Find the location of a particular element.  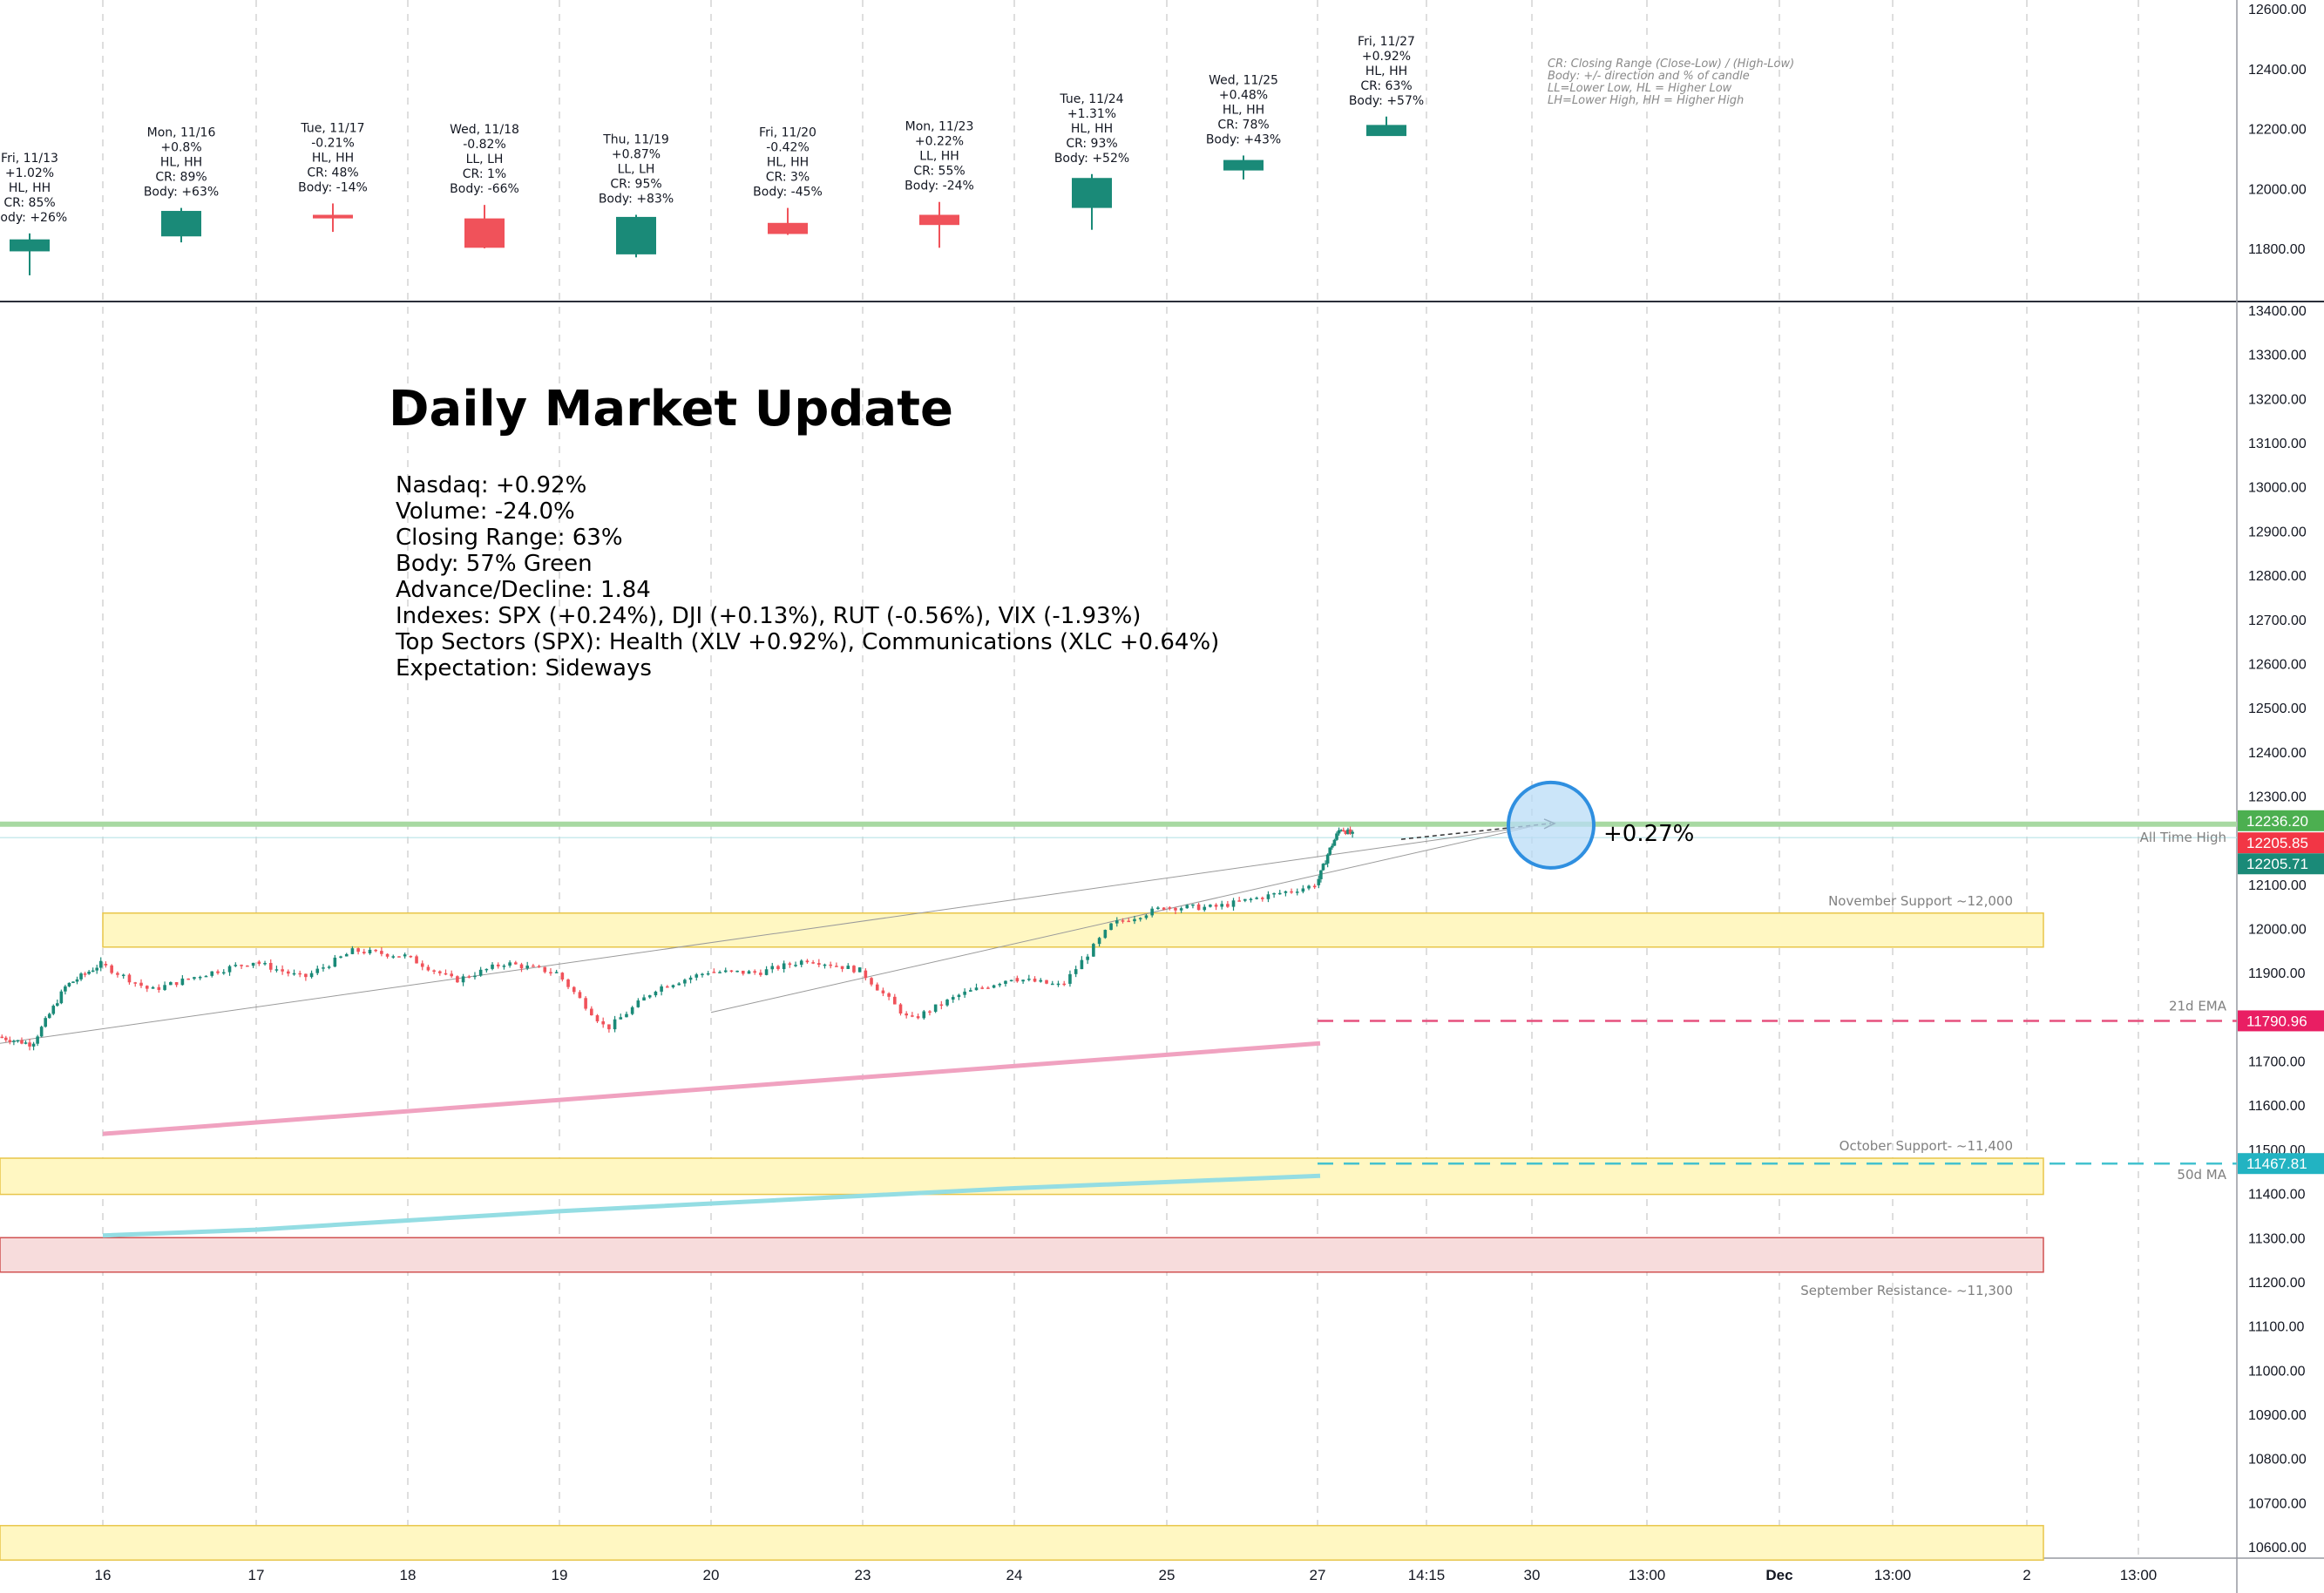

x-tick-label: 18 is located at coordinates (409, 1575).